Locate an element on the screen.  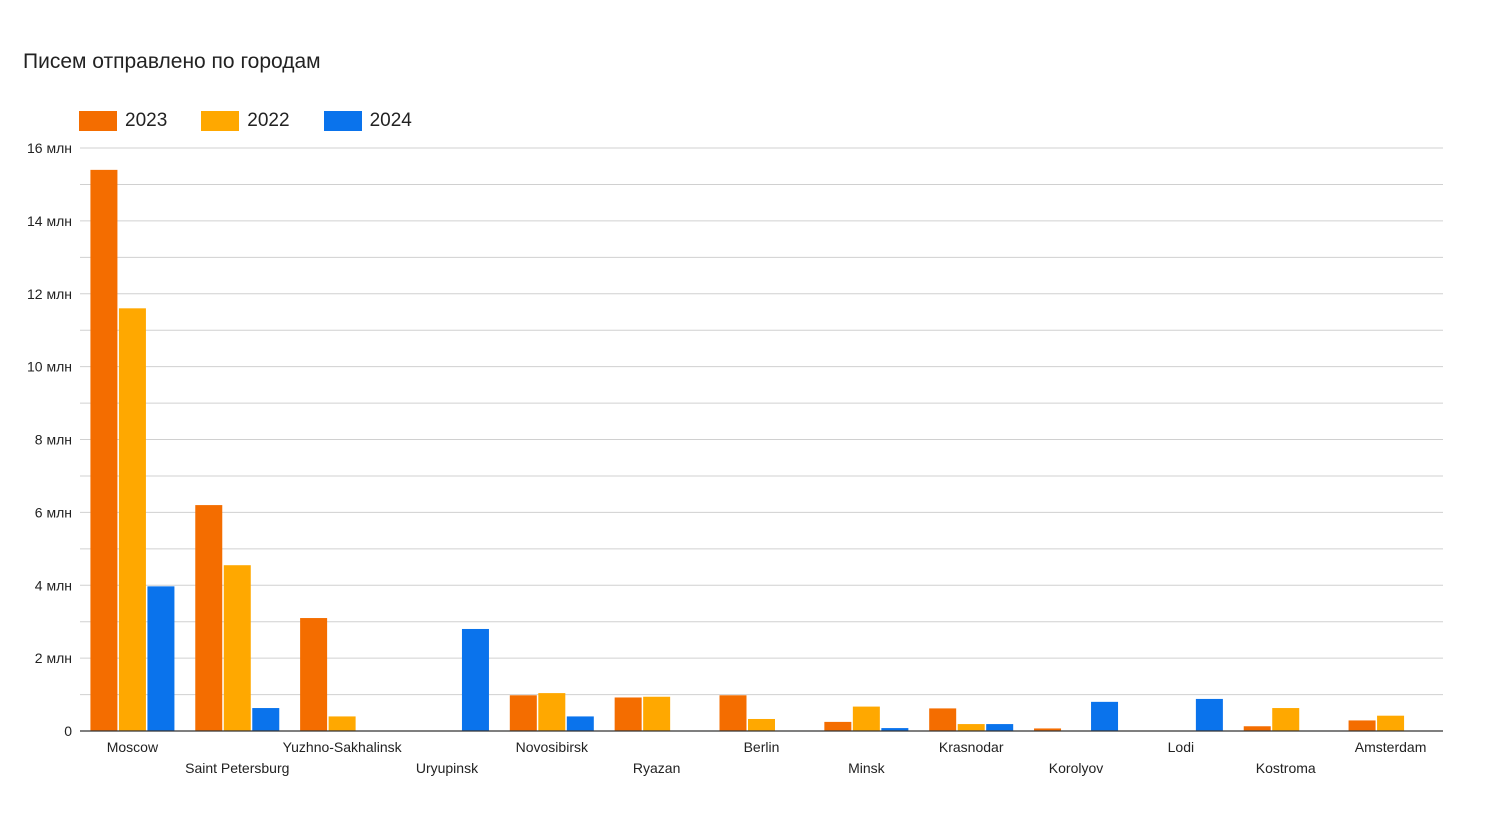
bar-2022-kostroma is located at coordinates (1286, 719).